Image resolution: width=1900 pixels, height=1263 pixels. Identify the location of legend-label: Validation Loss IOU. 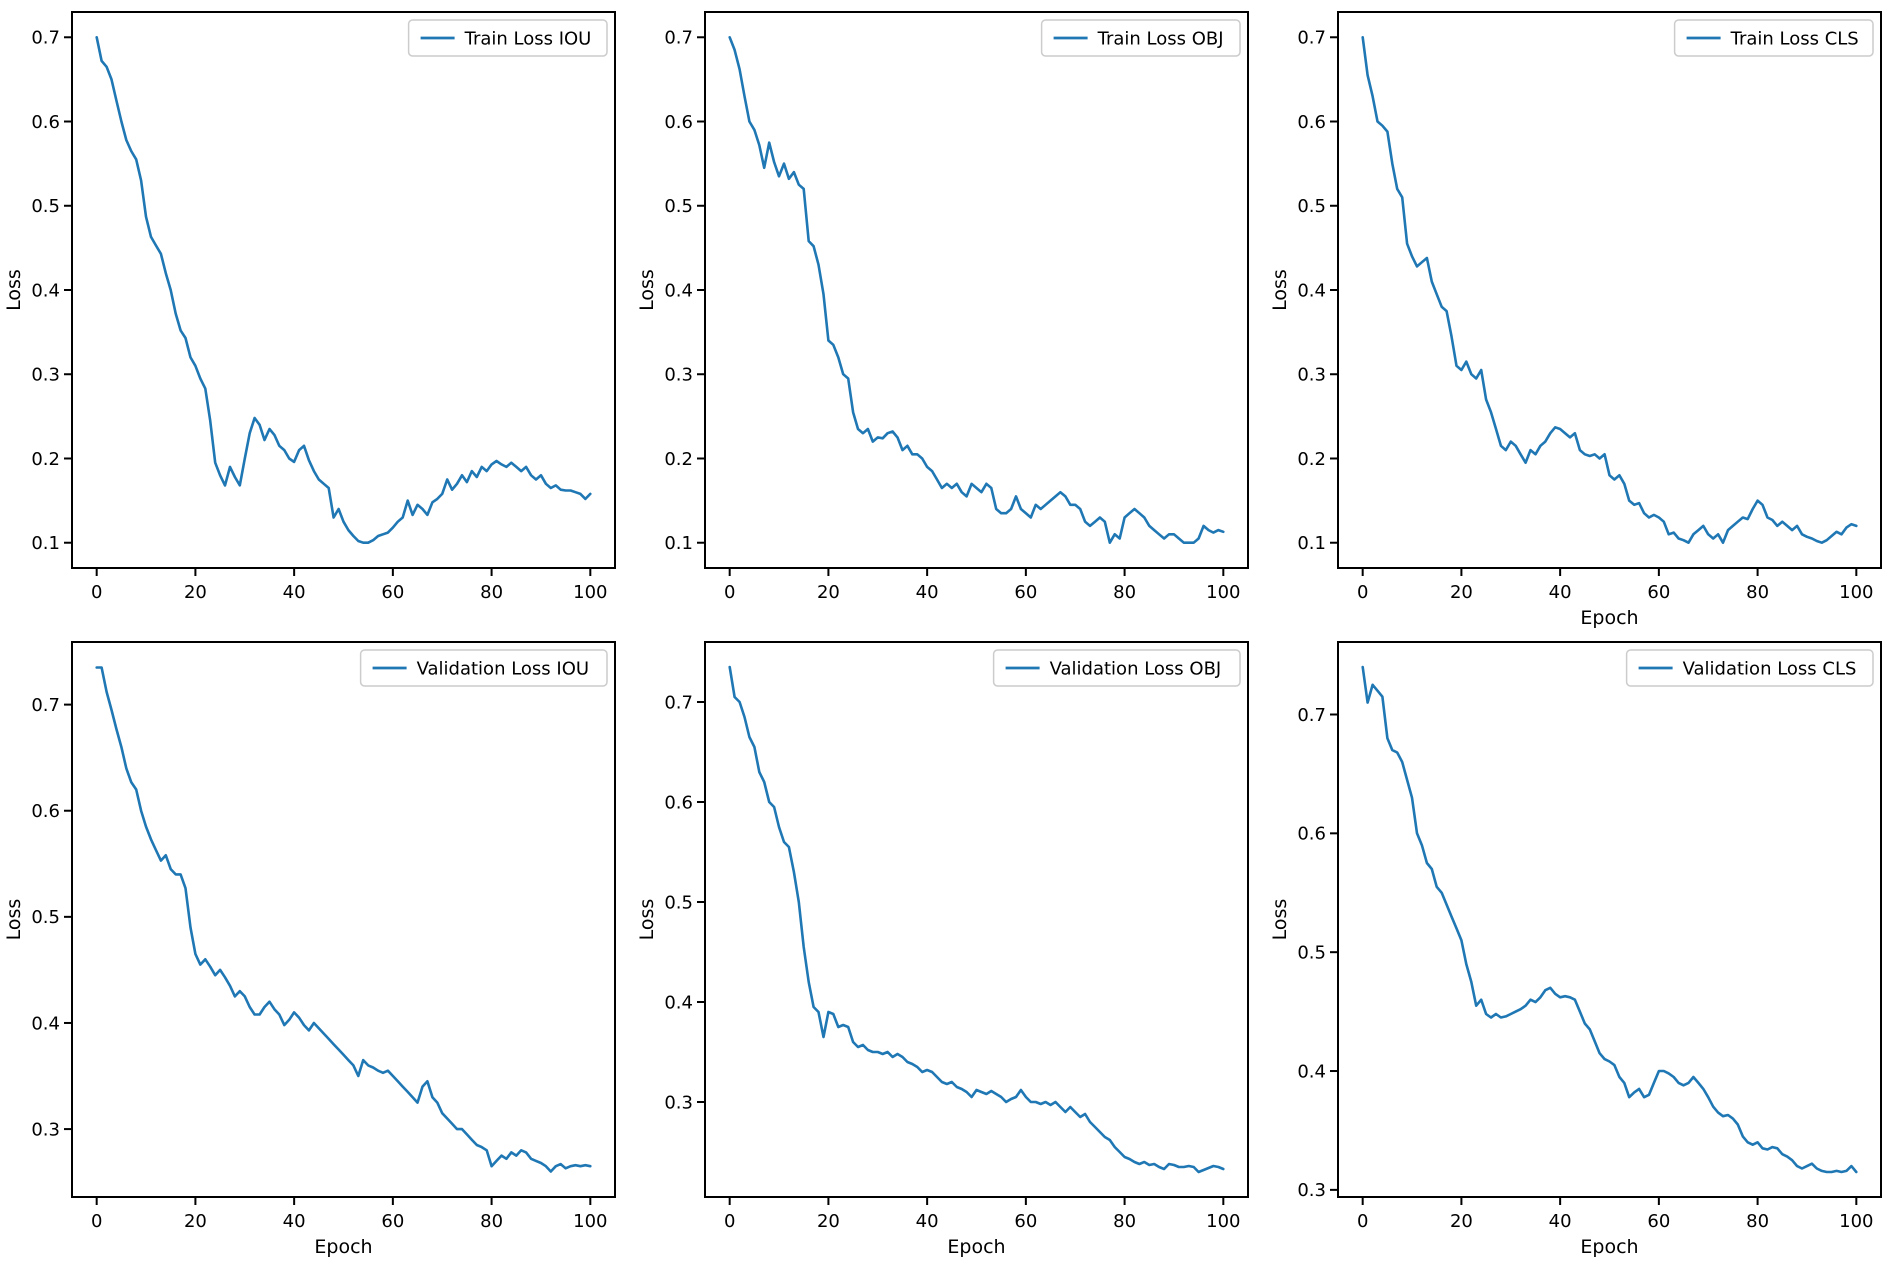
(503, 668).